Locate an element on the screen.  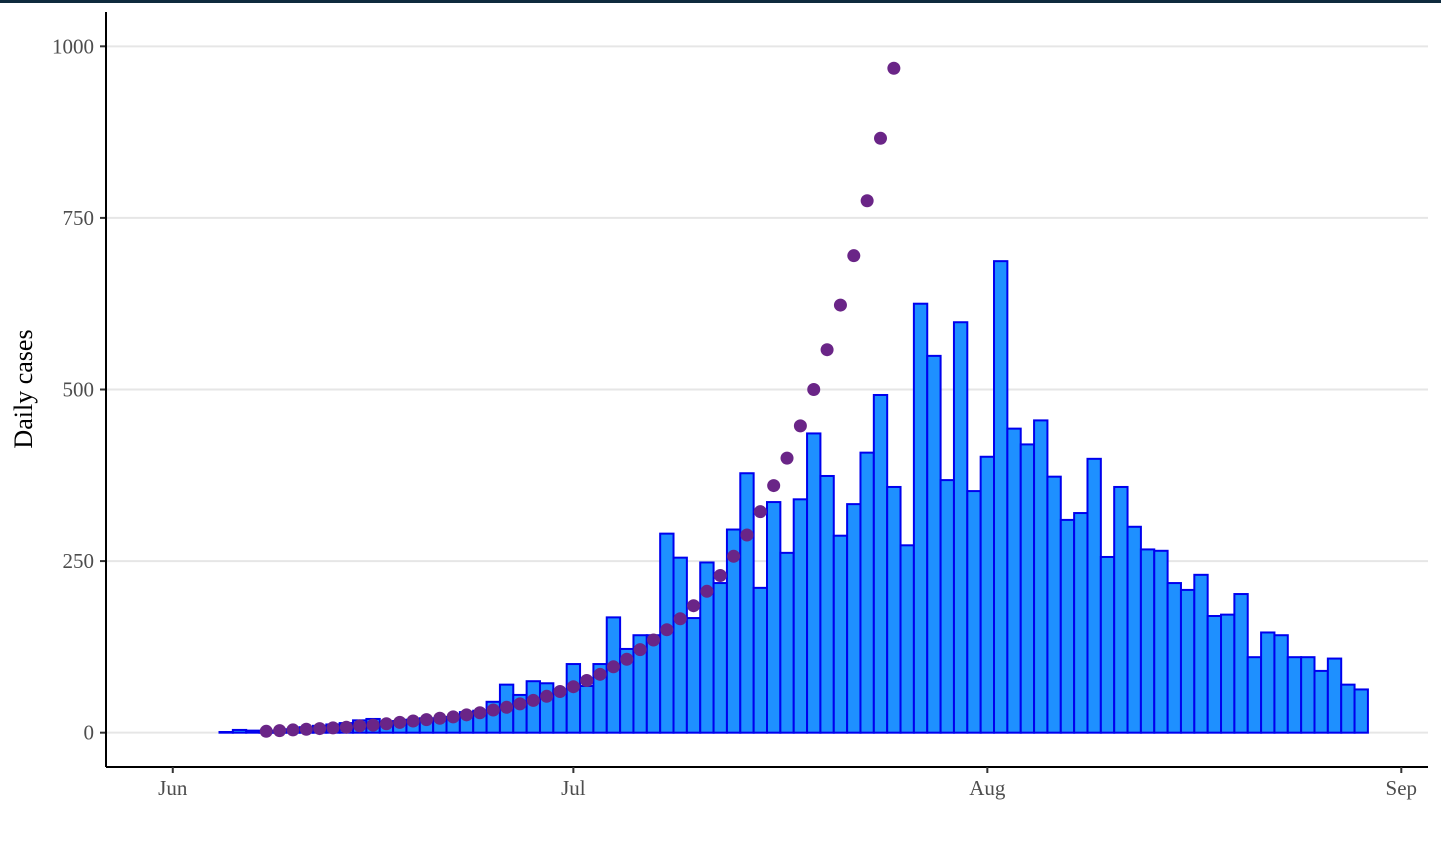
y-tick-label-0: 0 is located at coordinates (89, 733).